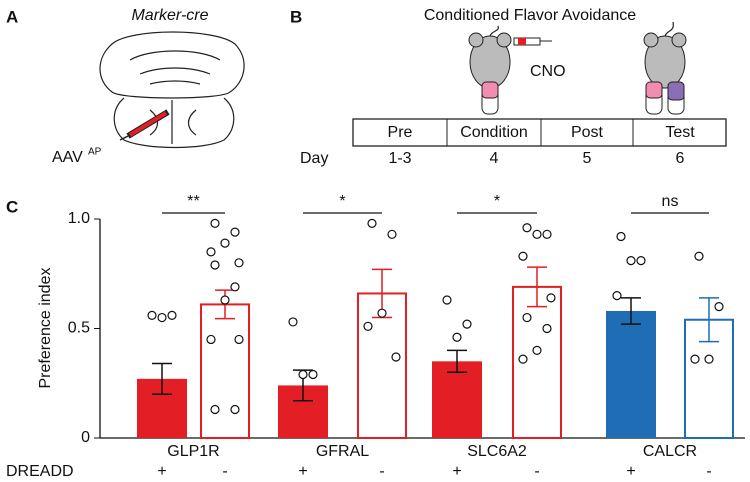 The height and width of the screenshot is (482, 750). What do you see at coordinates (85, 437) in the screenshot?
I see `y-tick-label: 0` at bounding box center [85, 437].